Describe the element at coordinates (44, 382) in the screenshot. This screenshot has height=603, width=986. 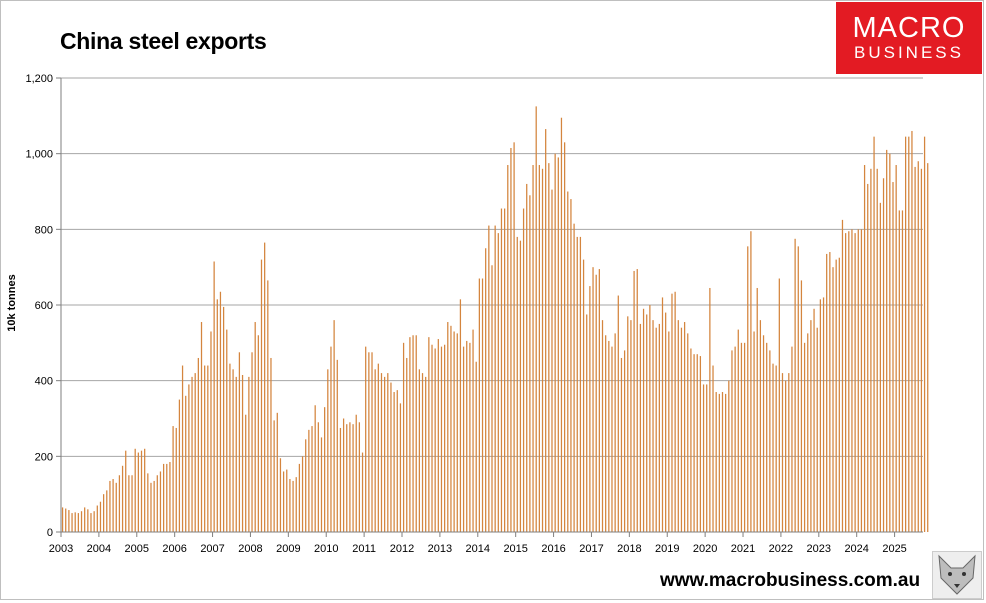
I see `y-tick-label: 400` at that location.